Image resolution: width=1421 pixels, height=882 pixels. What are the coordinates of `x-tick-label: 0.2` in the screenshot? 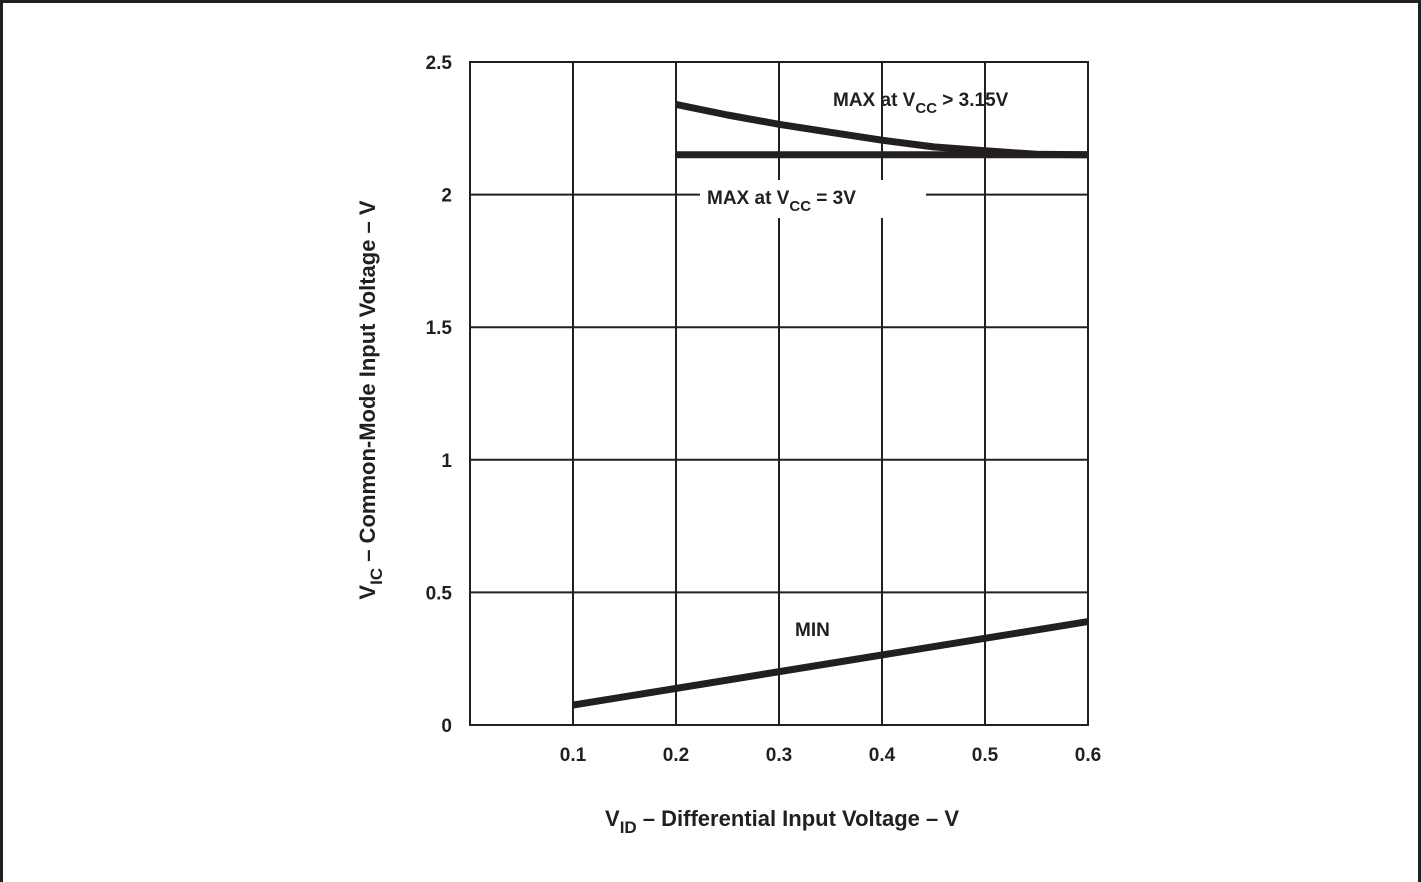 It's located at (676, 755).